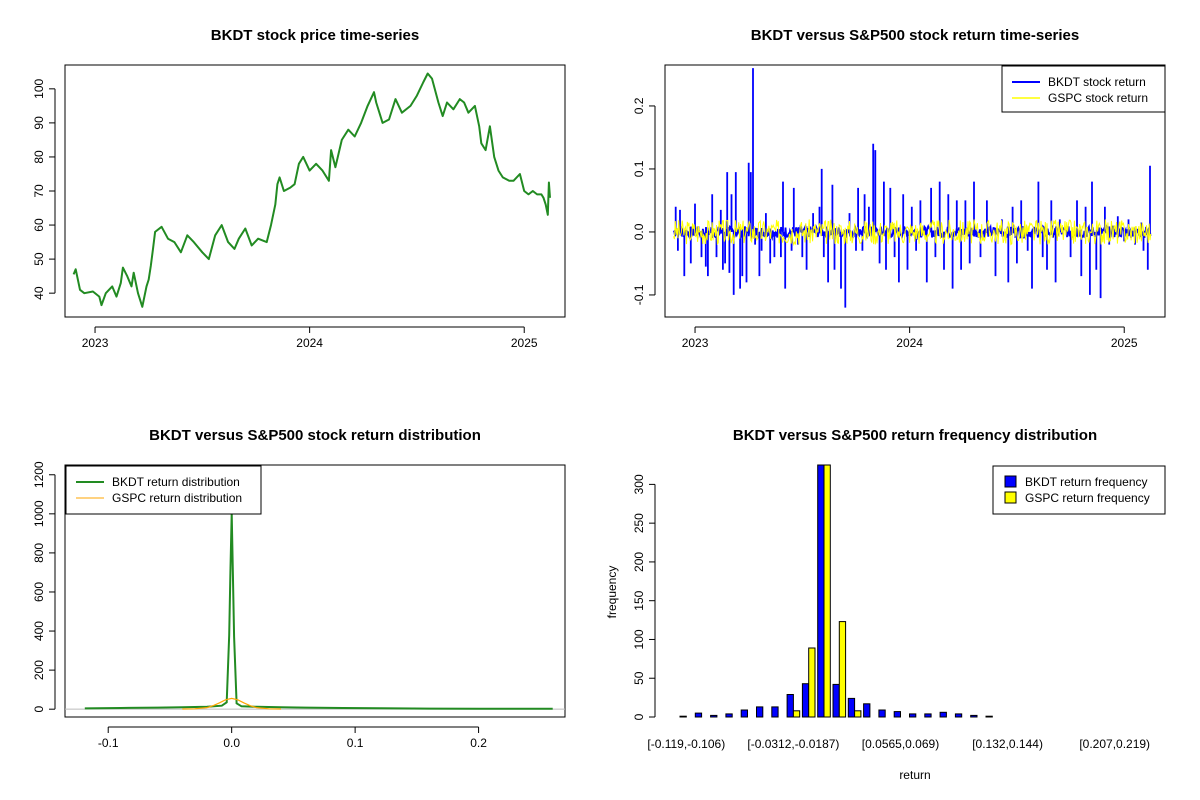 Image resolution: width=1200 pixels, height=800 pixels. Describe the element at coordinates (1124, 343) in the screenshot. I see `returns-x-tick-label: 2025` at that location.